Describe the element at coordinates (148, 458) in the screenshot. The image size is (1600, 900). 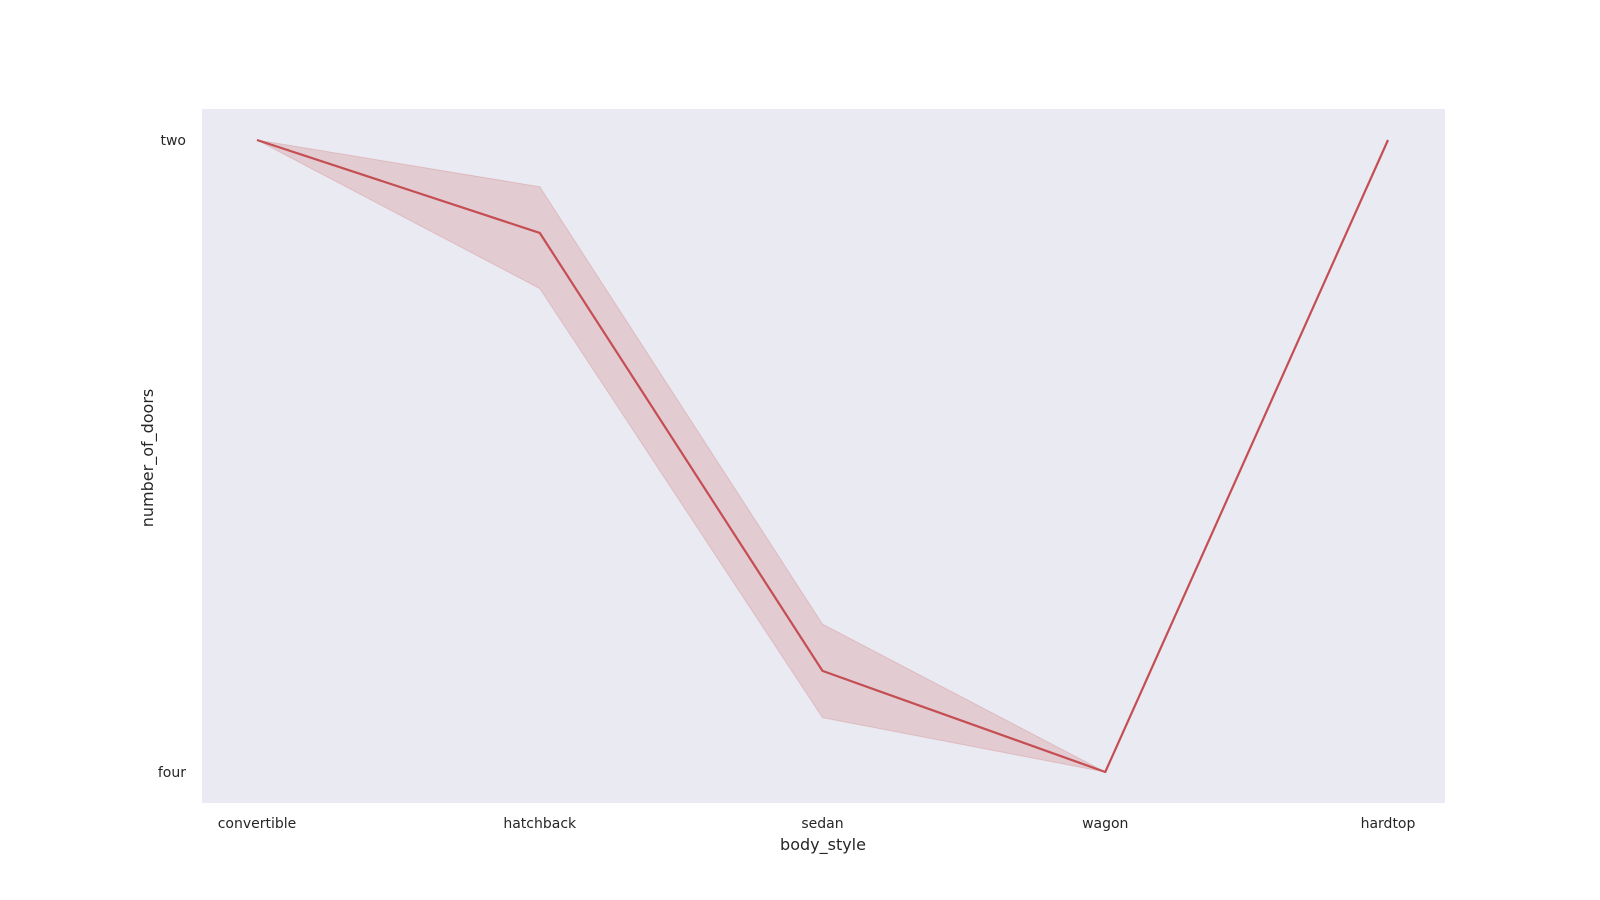
I see `y-axis-title: number_of_doors` at that location.